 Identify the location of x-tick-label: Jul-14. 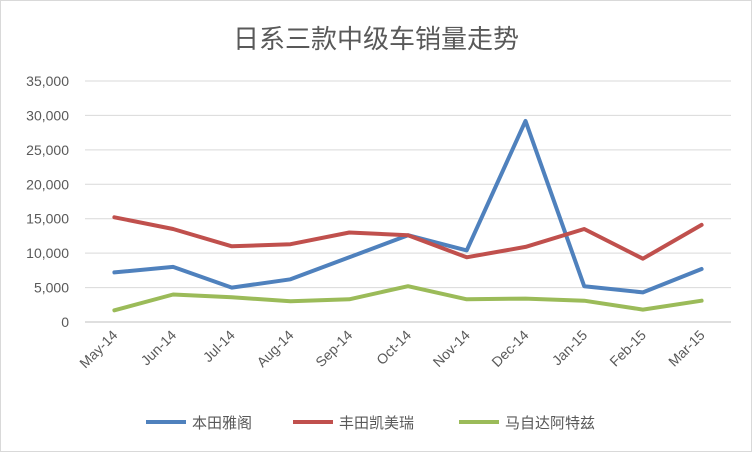
(219, 346).